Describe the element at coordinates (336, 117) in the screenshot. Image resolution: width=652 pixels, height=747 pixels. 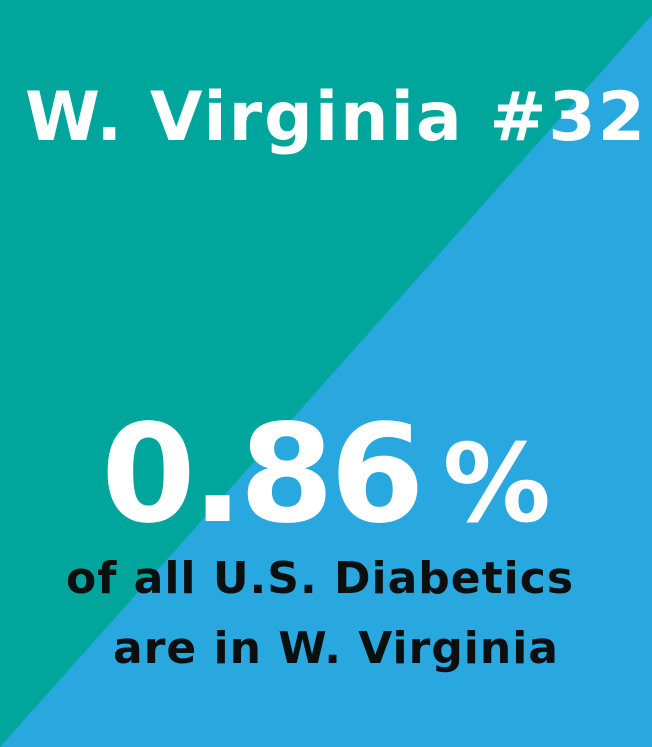
I see `state-rank-title: W. Virginia #32` at that location.